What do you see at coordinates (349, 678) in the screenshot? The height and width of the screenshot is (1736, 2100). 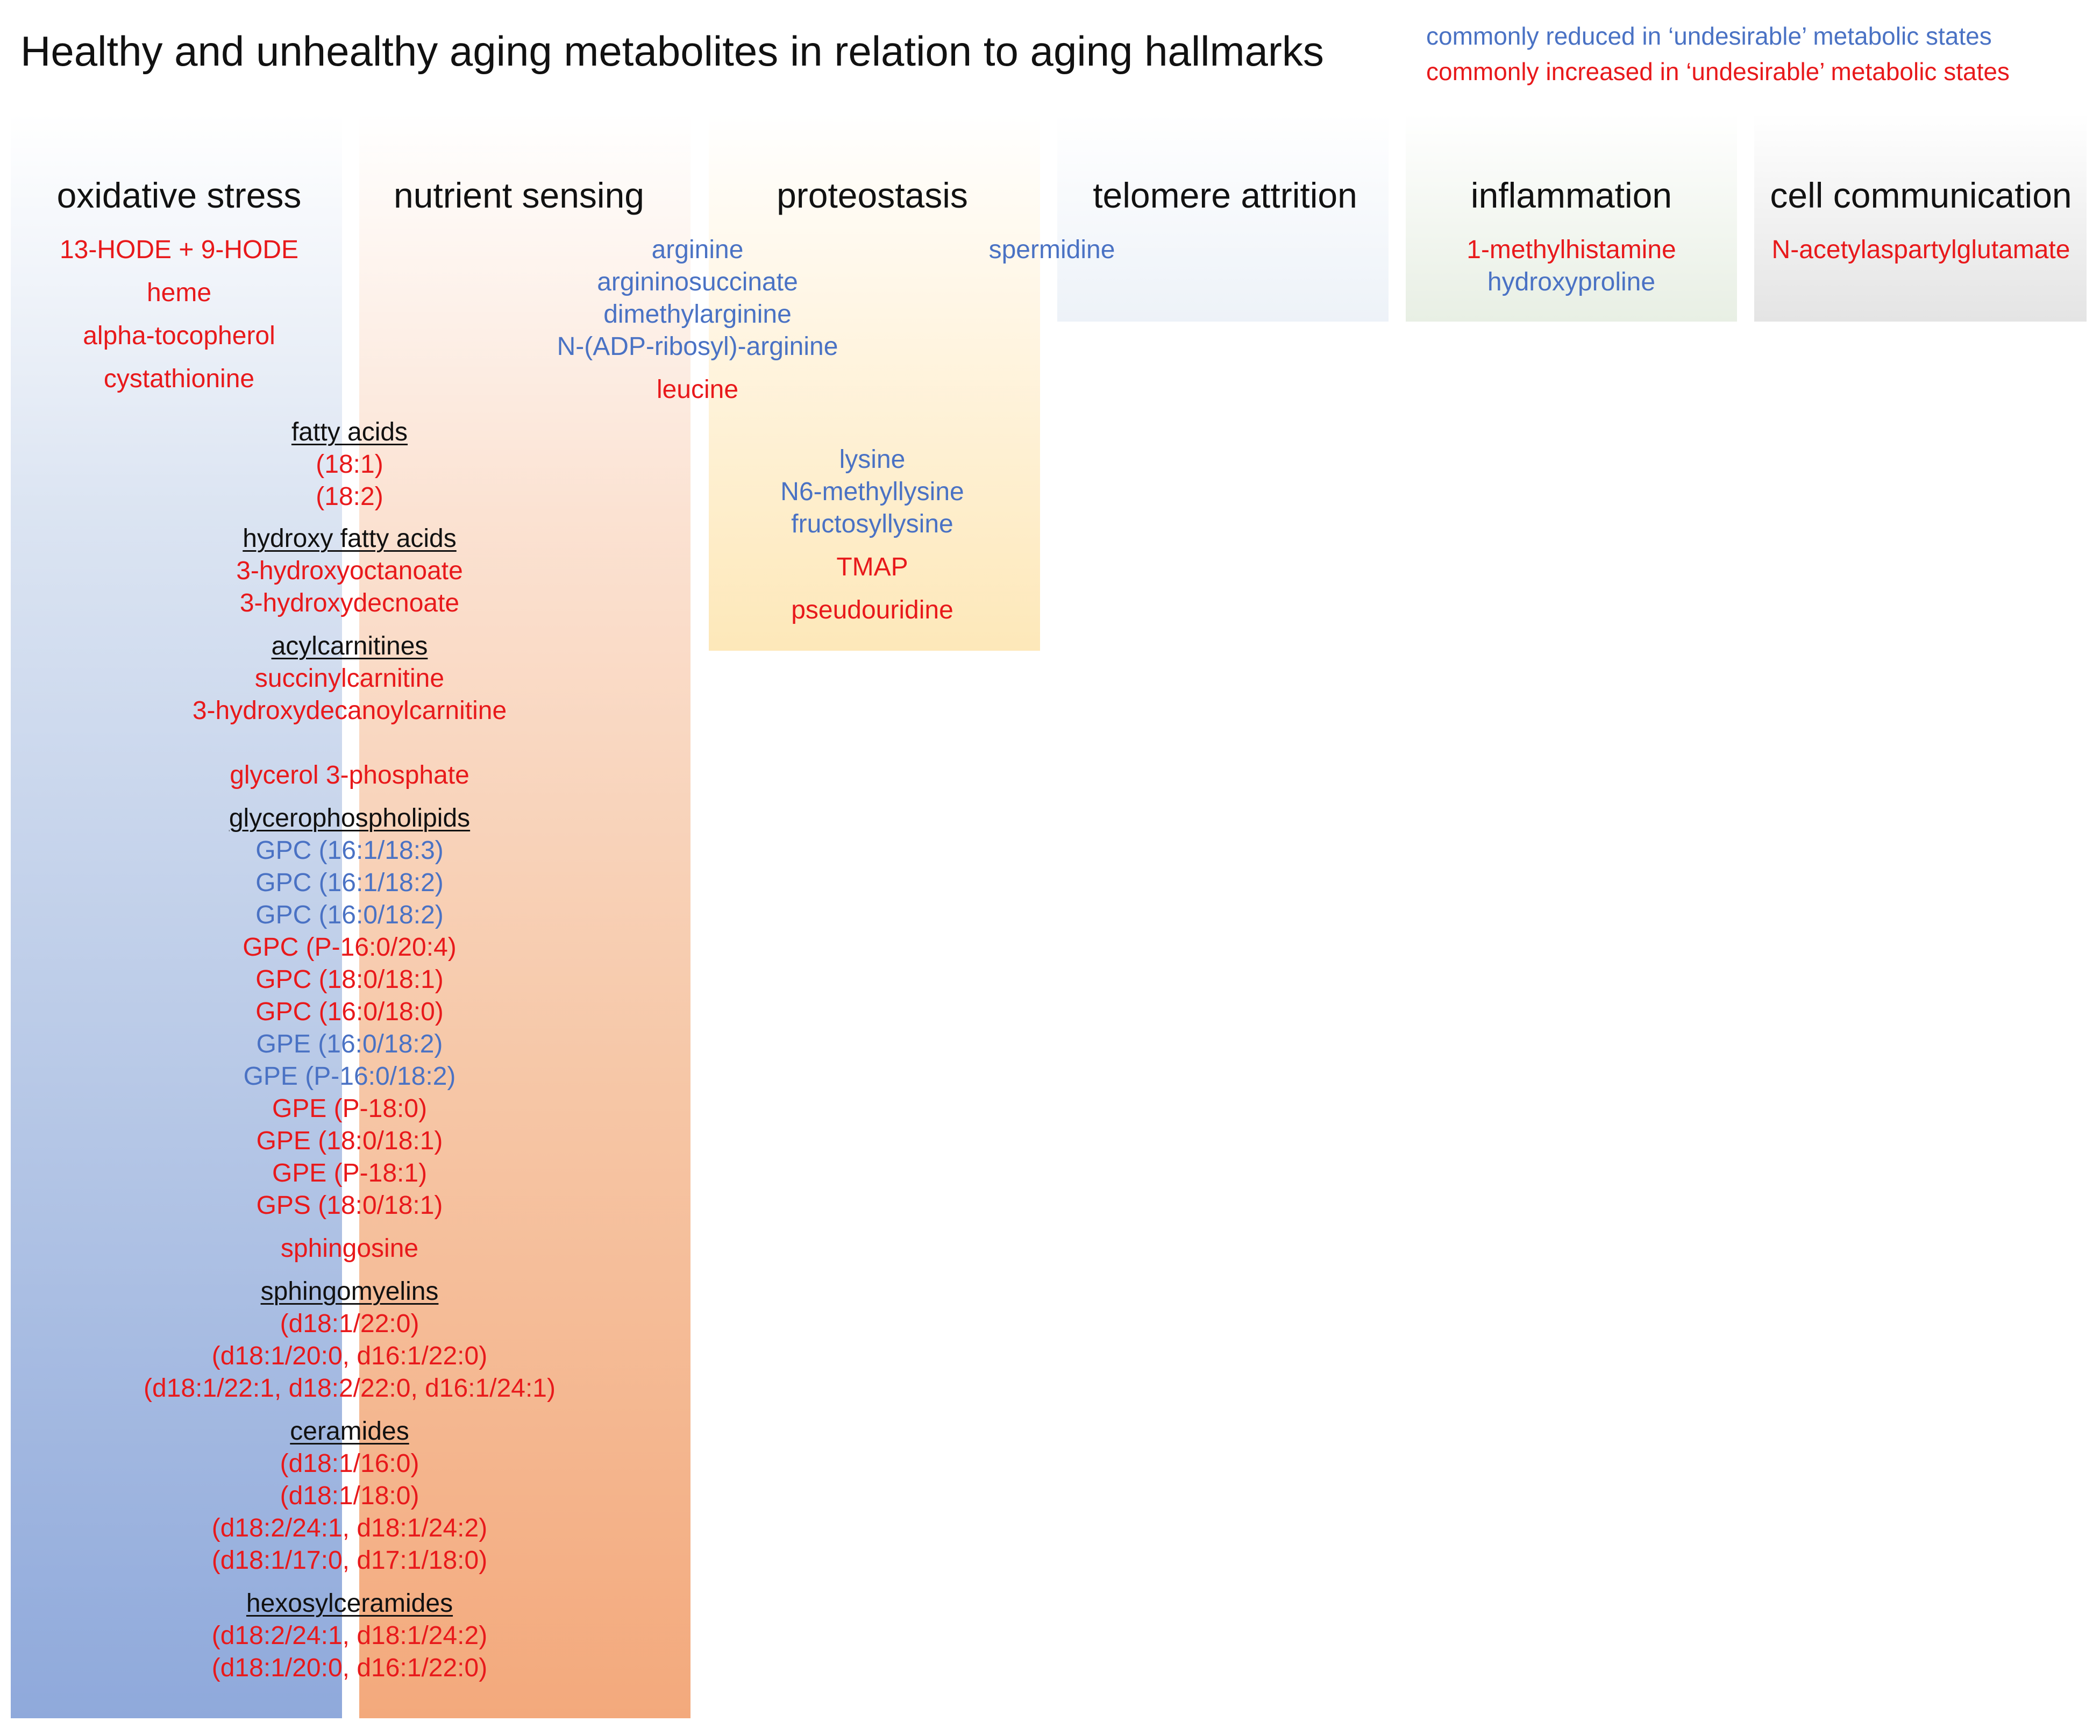 I see `metabolite-succinylcarnitine: succinylcarnitine` at bounding box center [349, 678].